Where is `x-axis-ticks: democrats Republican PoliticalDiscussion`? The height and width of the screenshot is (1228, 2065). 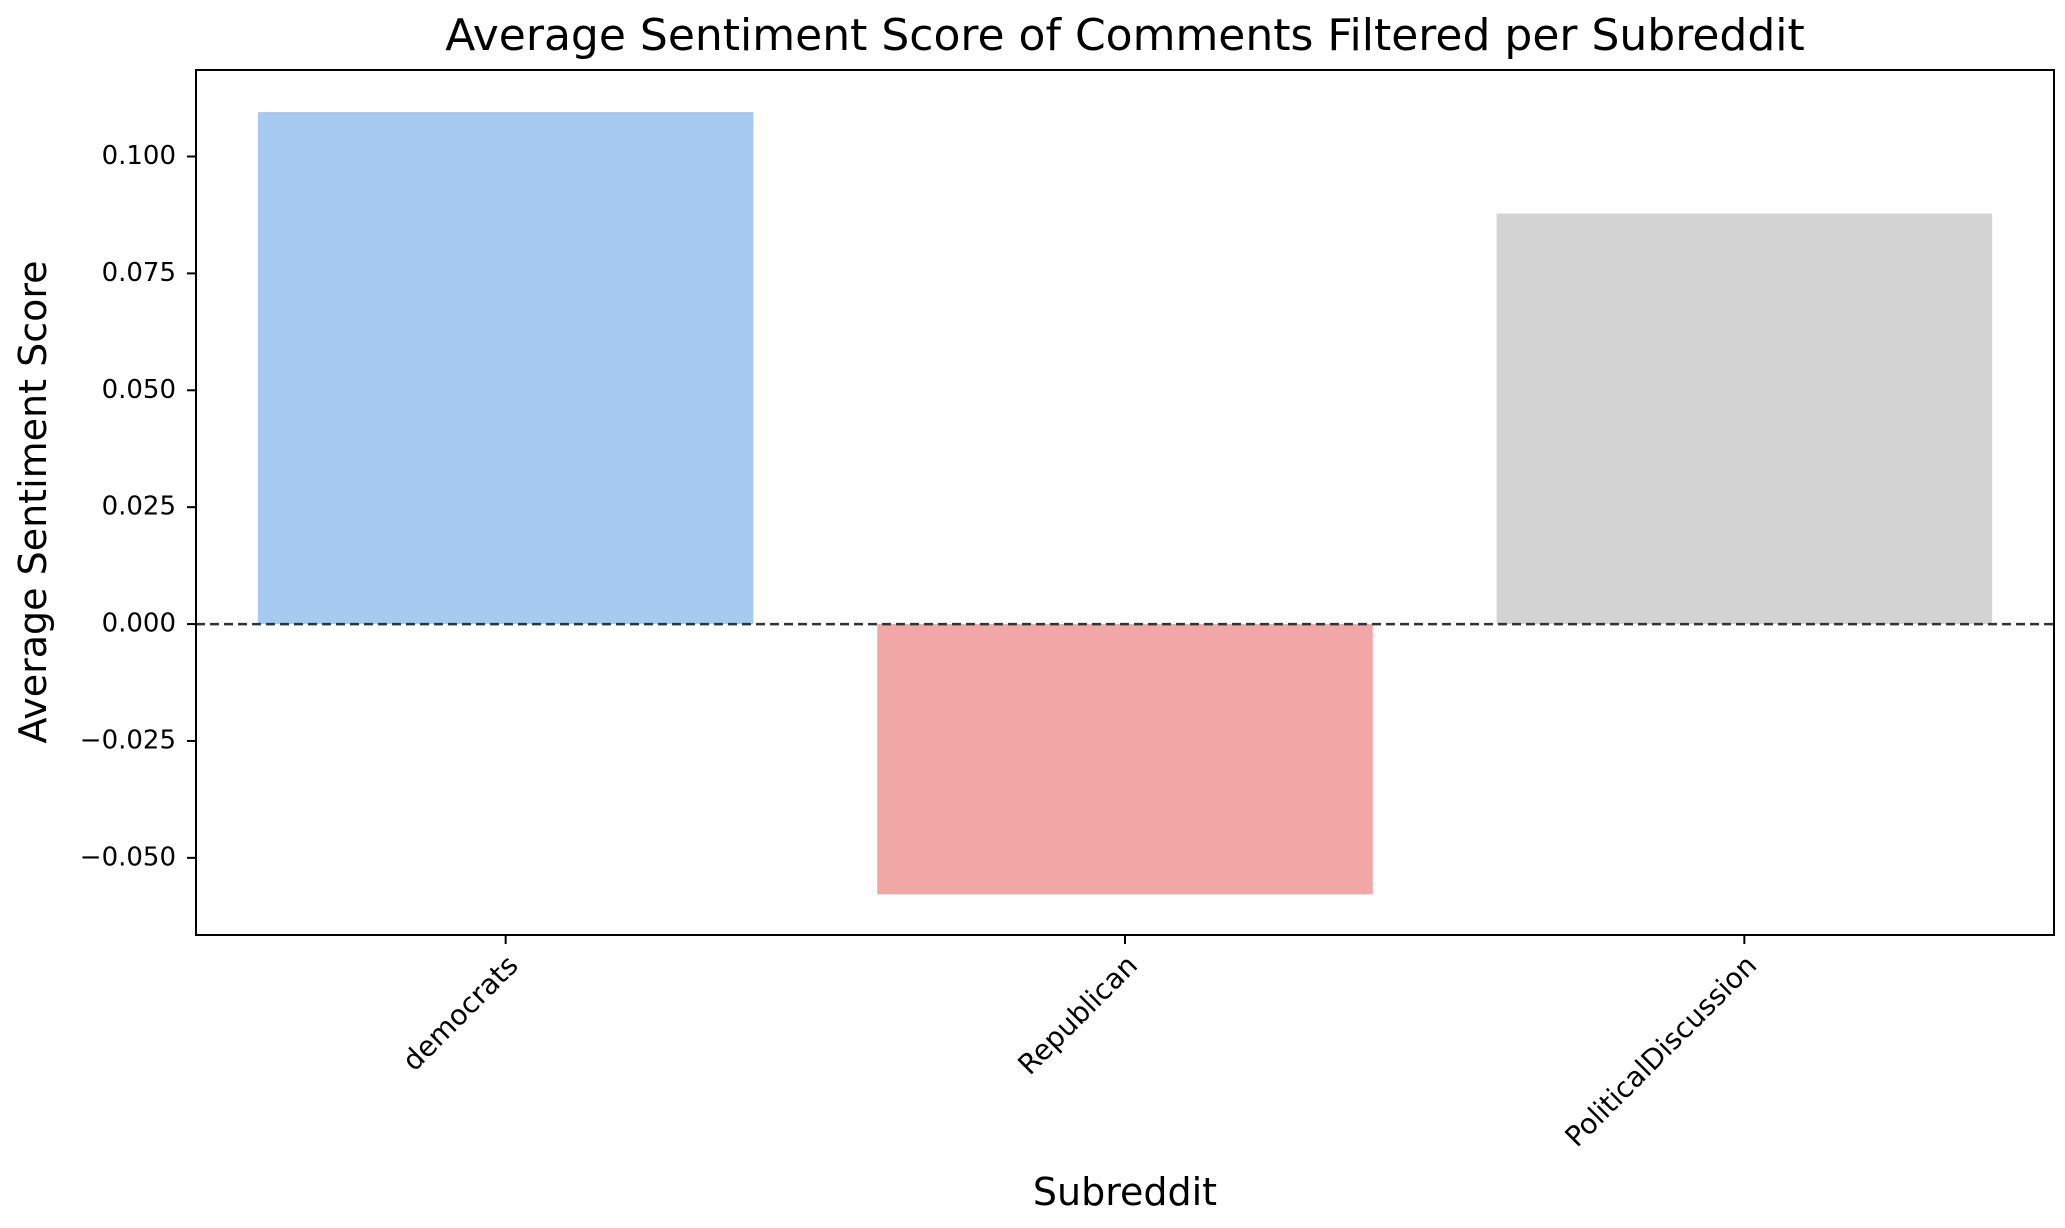
x-axis-ticks: democrats Republican PoliticalDiscussion is located at coordinates (1079, 1044).